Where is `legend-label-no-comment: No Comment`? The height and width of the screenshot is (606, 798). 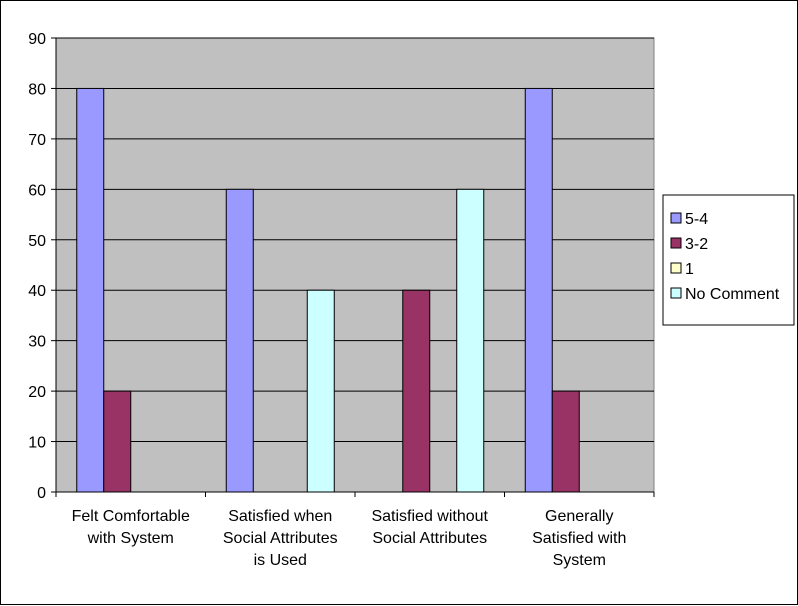 legend-label-no-comment: No Comment is located at coordinates (732, 294).